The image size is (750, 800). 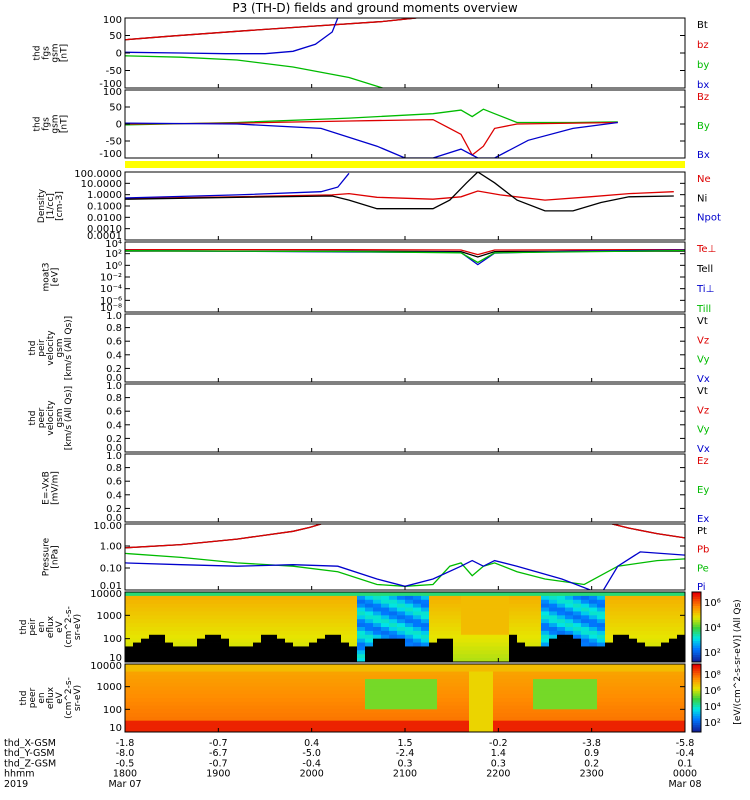 I want to click on y-axis-label-line: eflux, so click(x=51, y=626).